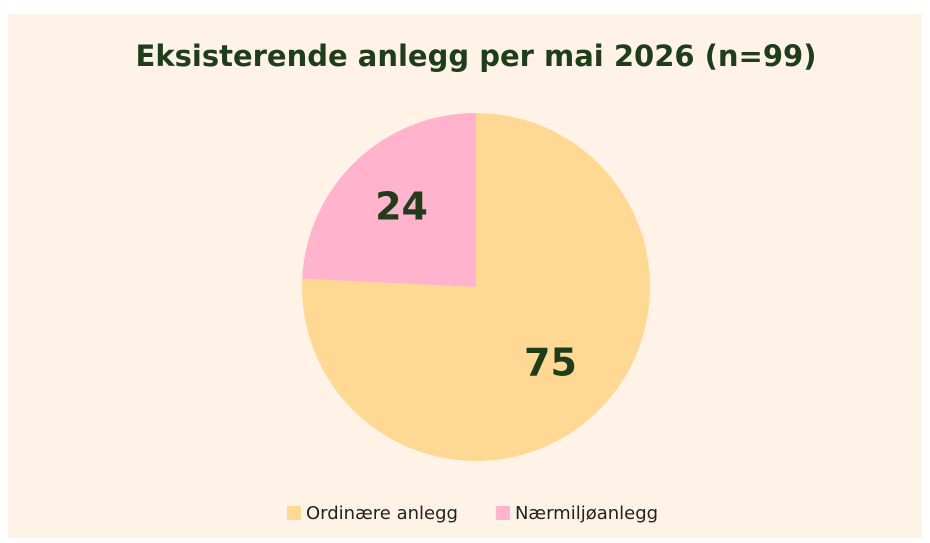 Image resolution: width=930 pixels, height=543 pixels. Describe the element at coordinates (382, 513) in the screenshot. I see `legend-text: Ordinære anlegg` at that location.